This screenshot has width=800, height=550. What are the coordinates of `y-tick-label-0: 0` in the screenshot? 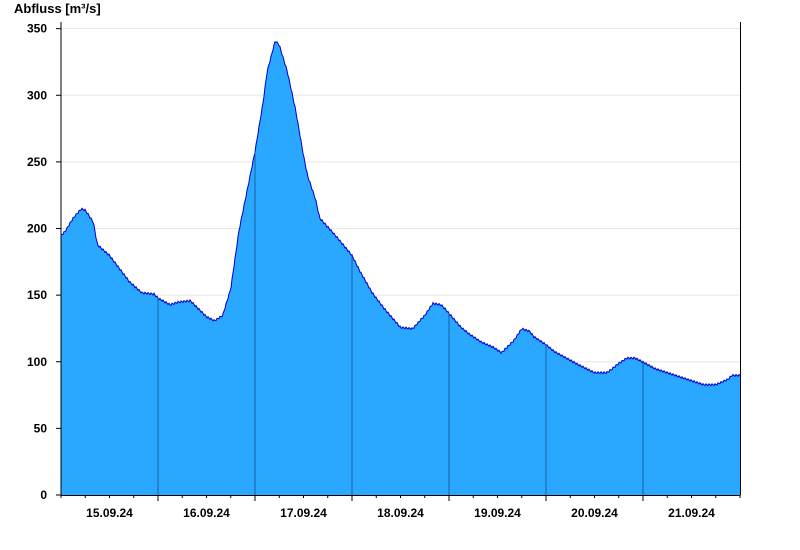 It's located at (43, 495).